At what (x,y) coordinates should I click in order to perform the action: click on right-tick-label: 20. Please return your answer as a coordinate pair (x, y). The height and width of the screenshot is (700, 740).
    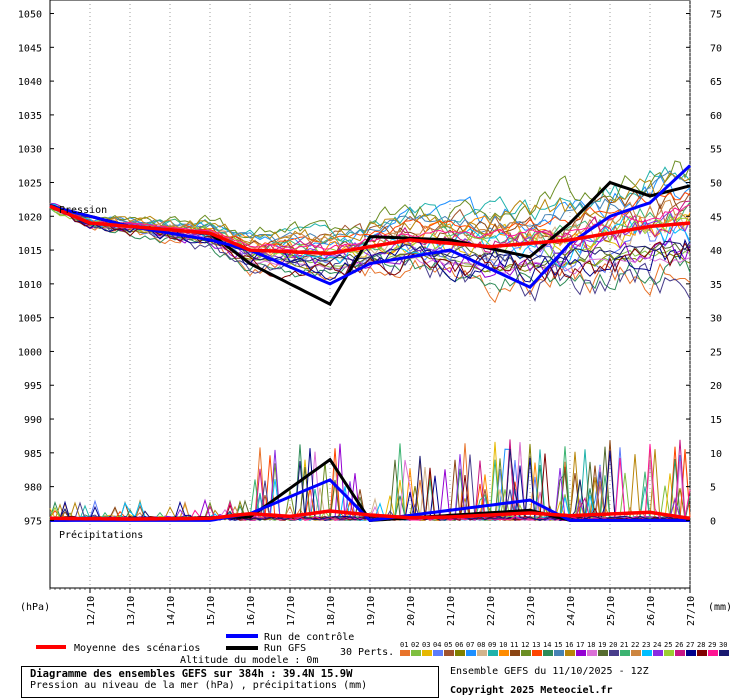
    Looking at the image, I should click on (716, 386).